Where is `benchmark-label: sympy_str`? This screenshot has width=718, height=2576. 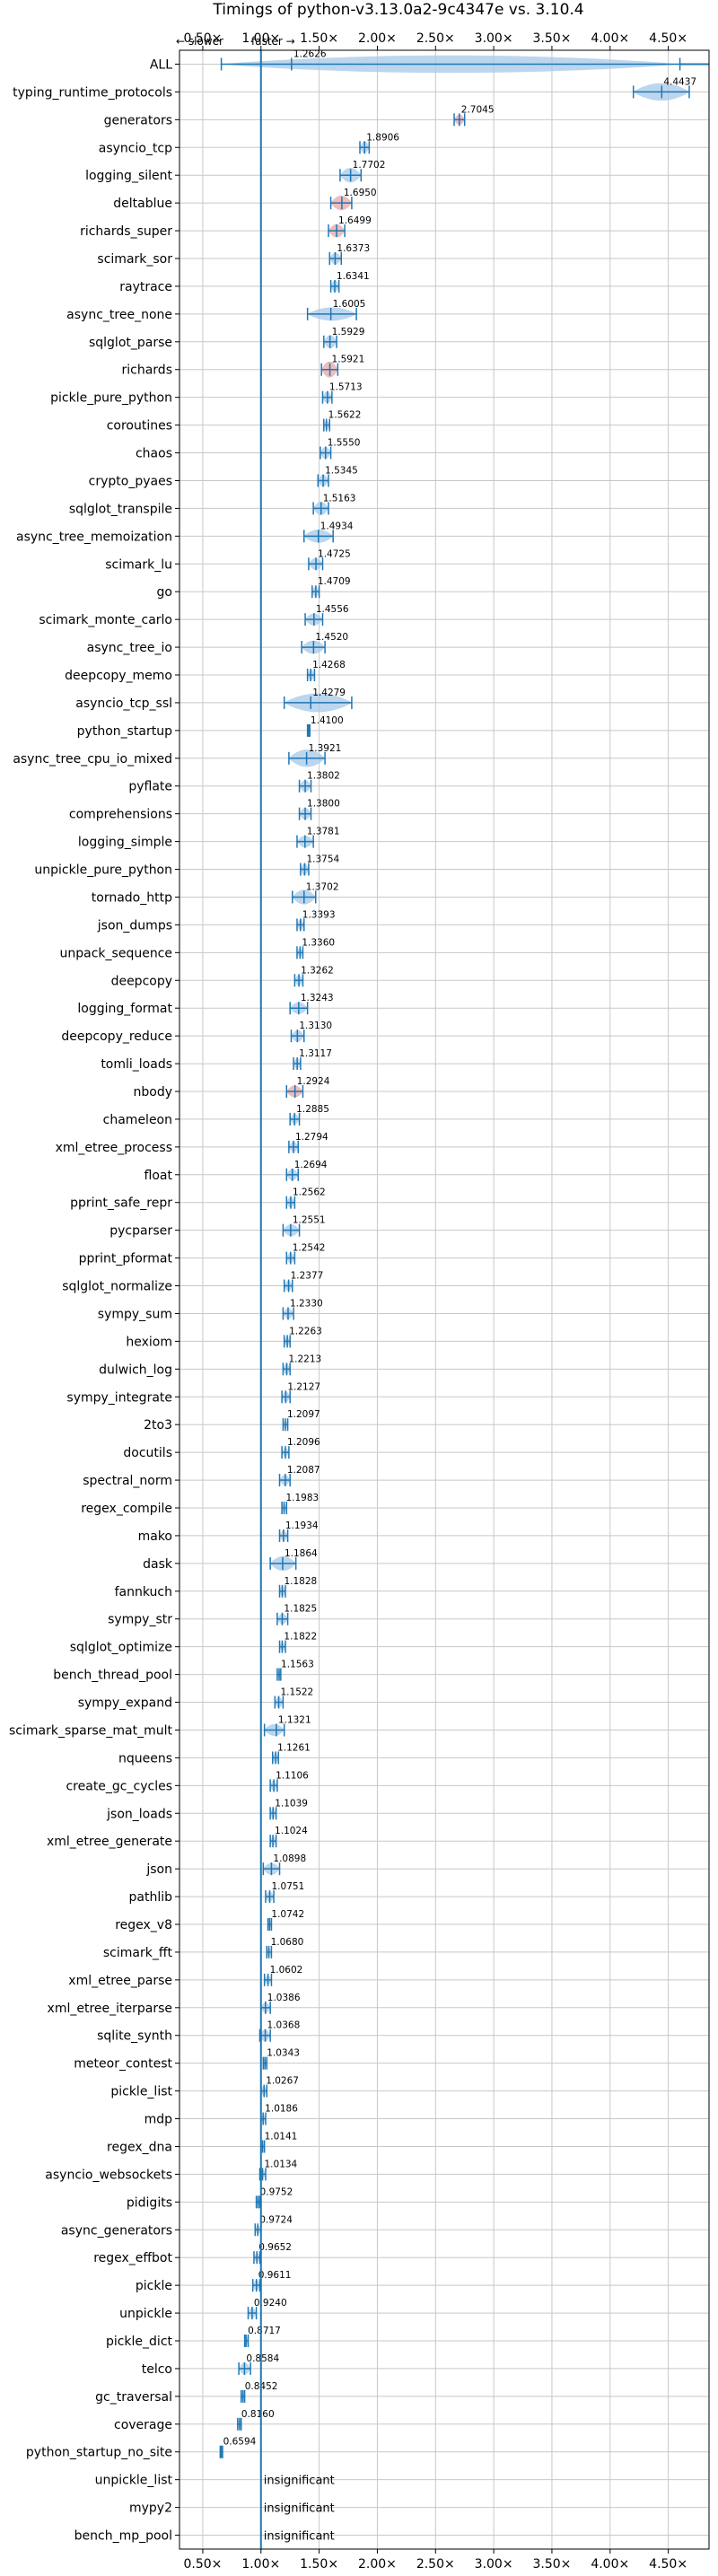
benchmark-label: sympy_str is located at coordinates (140, 1620).